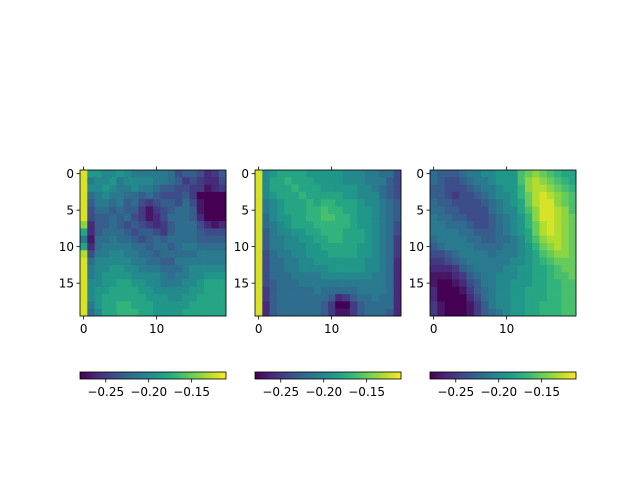 This screenshot has height=480, width=640. What do you see at coordinates (66, 247) in the screenshot?
I see `y-tick-label: 10` at bounding box center [66, 247].